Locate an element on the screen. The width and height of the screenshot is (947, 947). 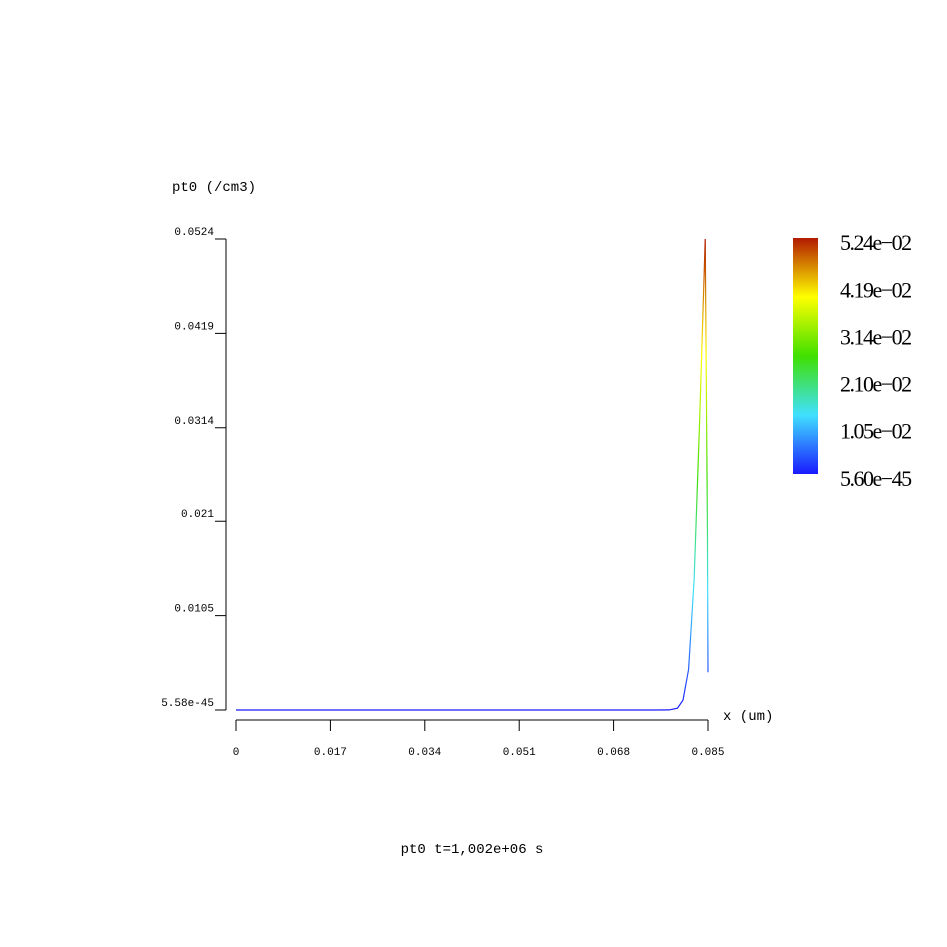
colorbar-label: 4.19e−02 is located at coordinates (875, 289).